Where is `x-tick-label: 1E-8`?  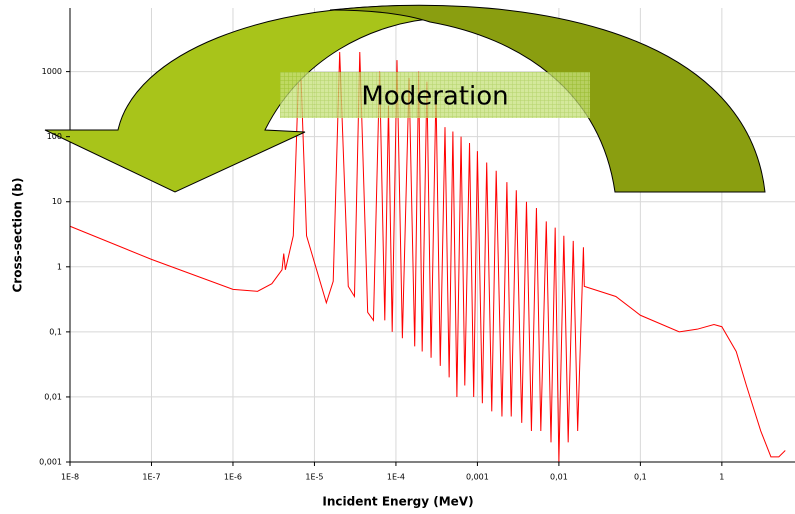
x-tick-label: 1E-8 is located at coordinates (70, 477).